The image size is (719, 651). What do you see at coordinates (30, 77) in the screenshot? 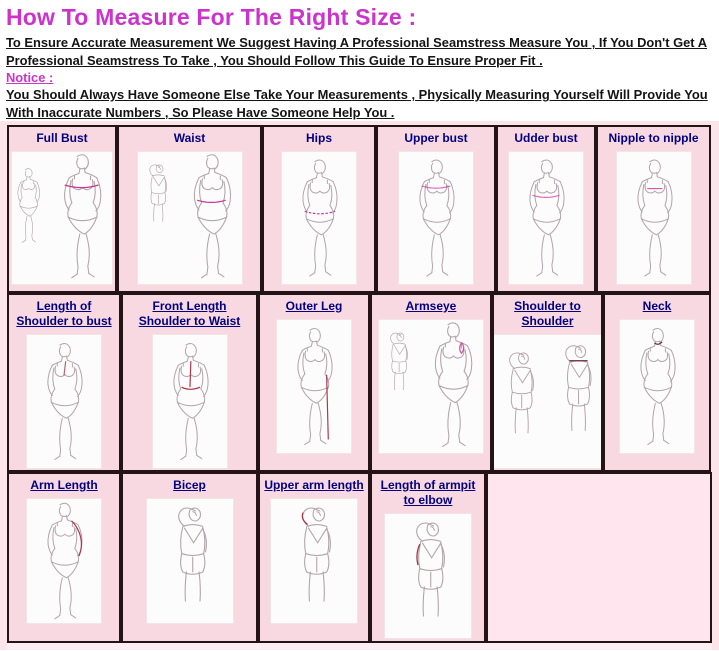
I see `notice-label: Notice :` at bounding box center [30, 77].